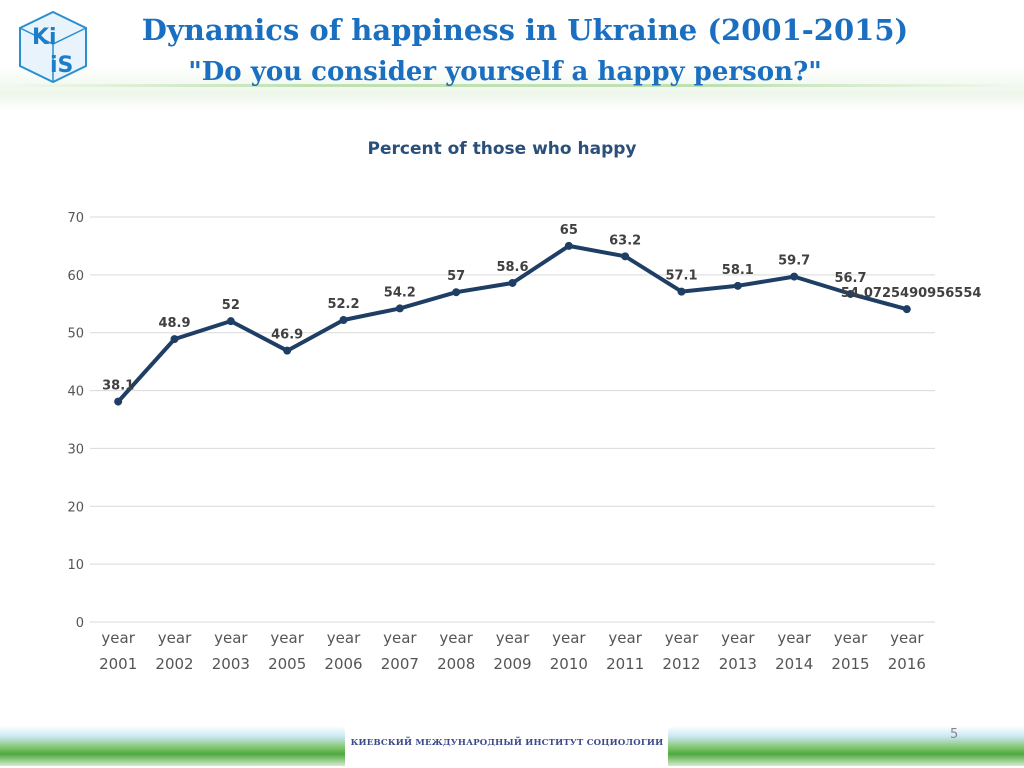 Image resolution: width=1024 pixels, height=768 pixels. Describe the element at coordinates (846, 746) in the screenshot. I see `footer-wave-right` at that location.